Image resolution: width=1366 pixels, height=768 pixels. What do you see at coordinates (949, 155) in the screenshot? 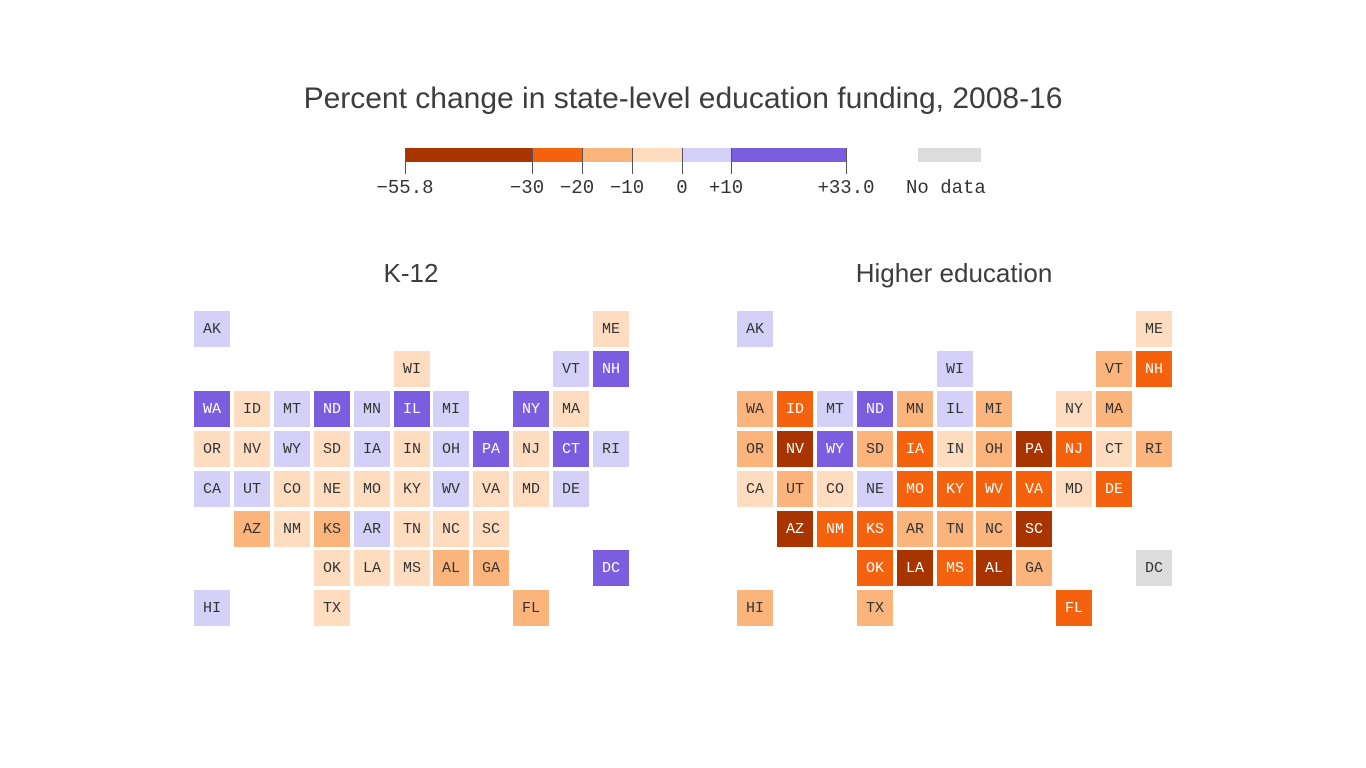
I see `legend-no-data-swatch` at bounding box center [949, 155].